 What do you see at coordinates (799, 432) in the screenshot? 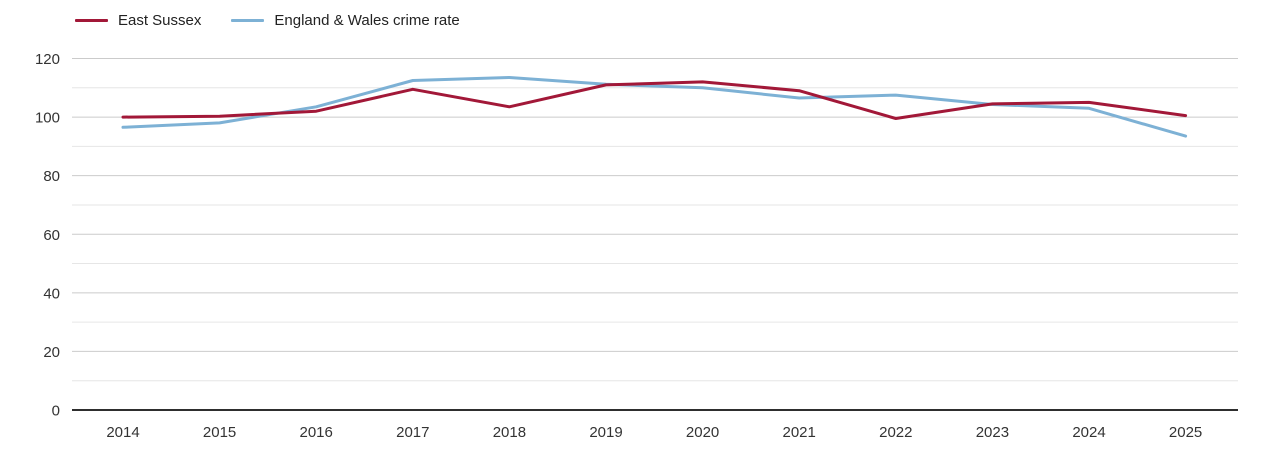
I see `x-tick-label: 2021` at bounding box center [799, 432].